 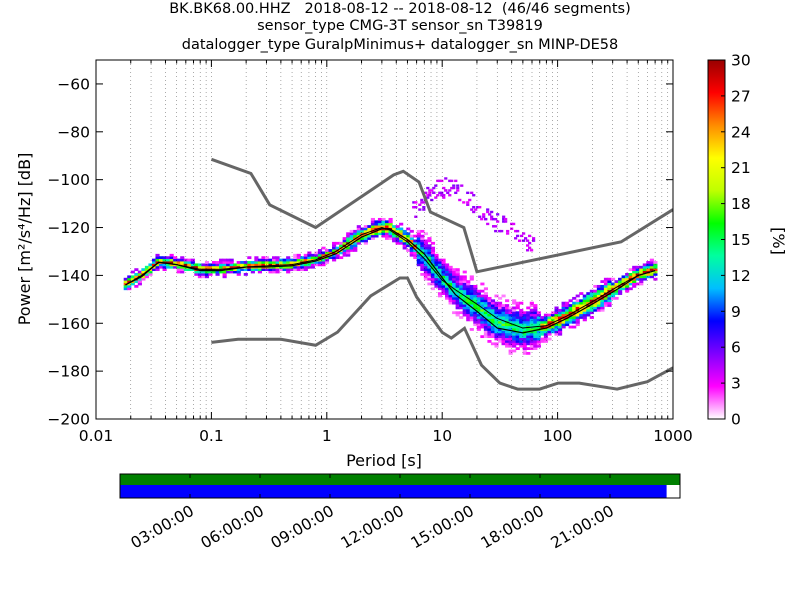 I want to click on colorbar-tick-label: 0, so click(x=736, y=420).